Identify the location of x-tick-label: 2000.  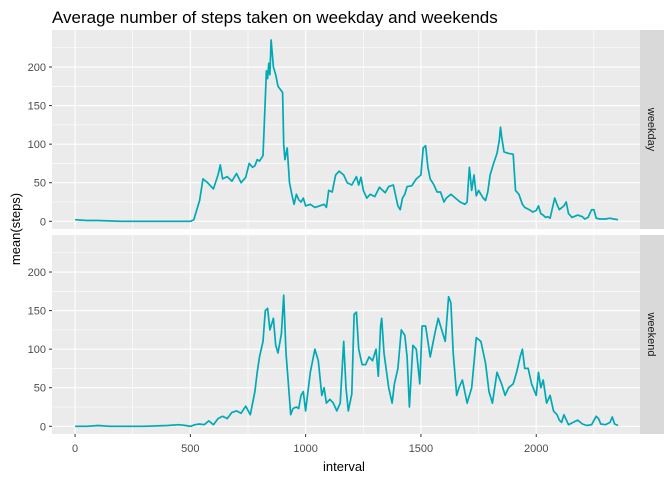
(536, 449).